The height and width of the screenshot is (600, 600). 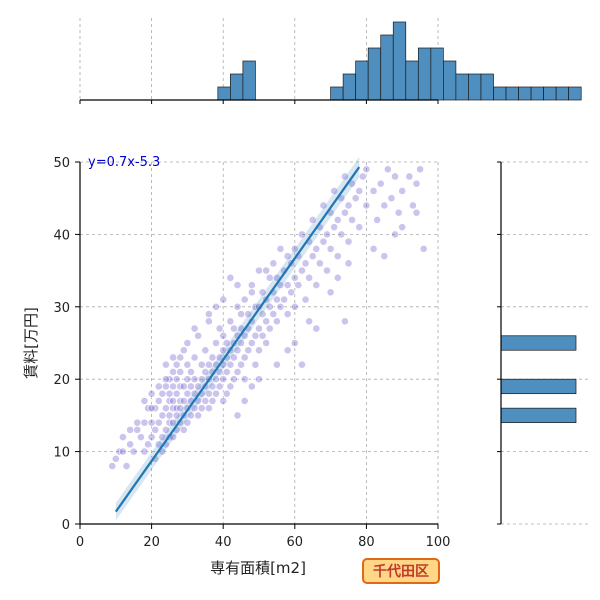 I want to click on y-tick-label: 40, so click(x=61, y=235).